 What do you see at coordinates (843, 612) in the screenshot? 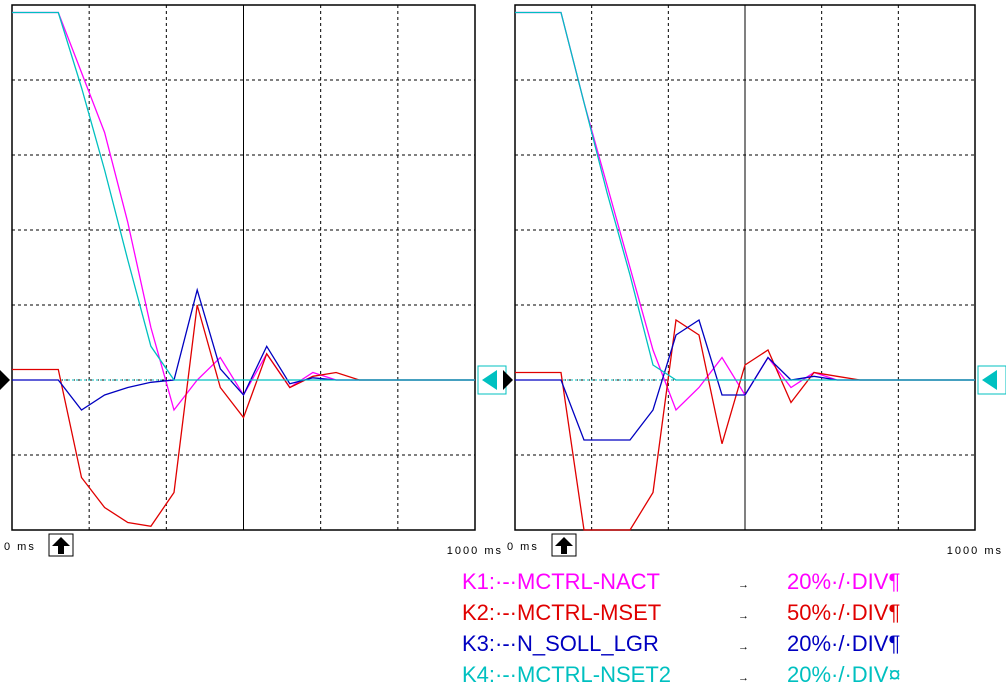
I see `legend-scale: 50%·/·DIV¶` at bounding box center [843, 612].